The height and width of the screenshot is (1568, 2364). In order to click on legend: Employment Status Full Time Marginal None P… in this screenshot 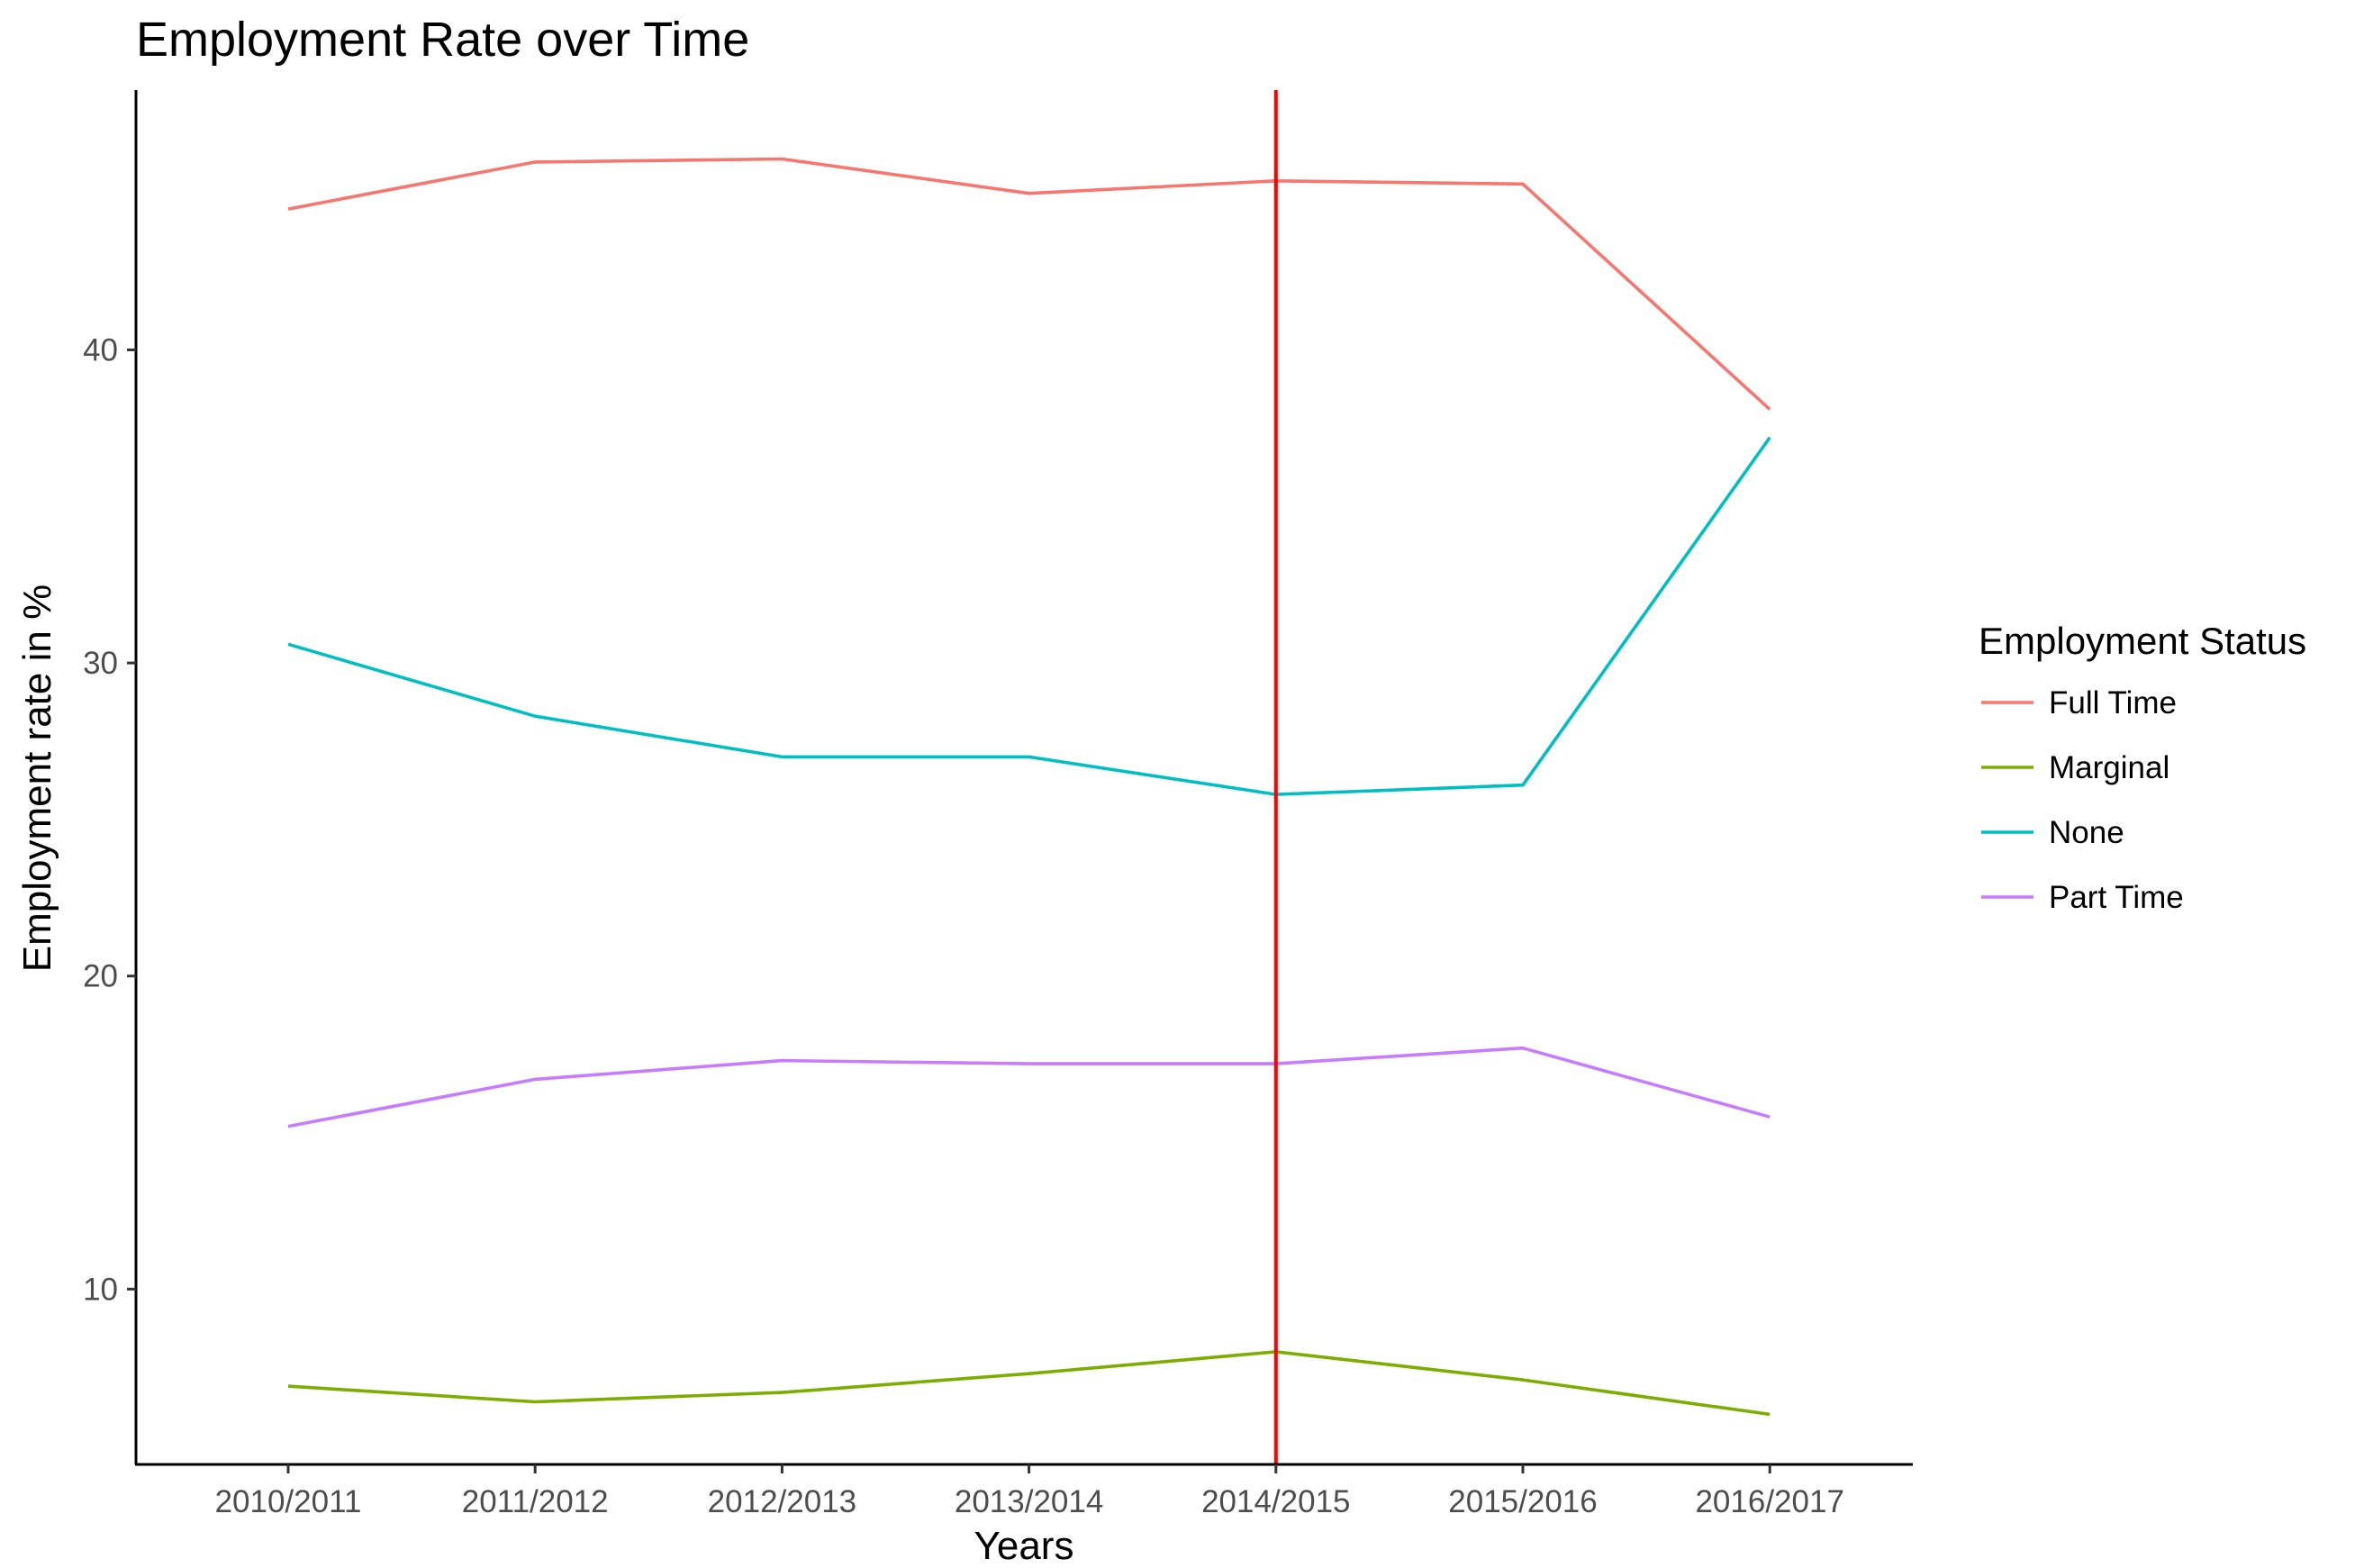, I will do `click(2142, 767)`.